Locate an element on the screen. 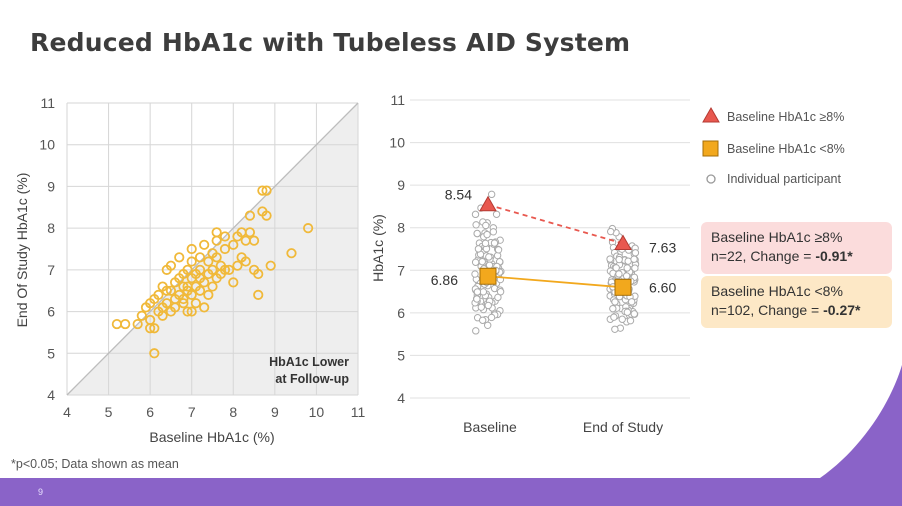 The image size is (902, 506). summary-high-line-1: Baseline HbA1c ≥8% is located at coordinates (777, 237).